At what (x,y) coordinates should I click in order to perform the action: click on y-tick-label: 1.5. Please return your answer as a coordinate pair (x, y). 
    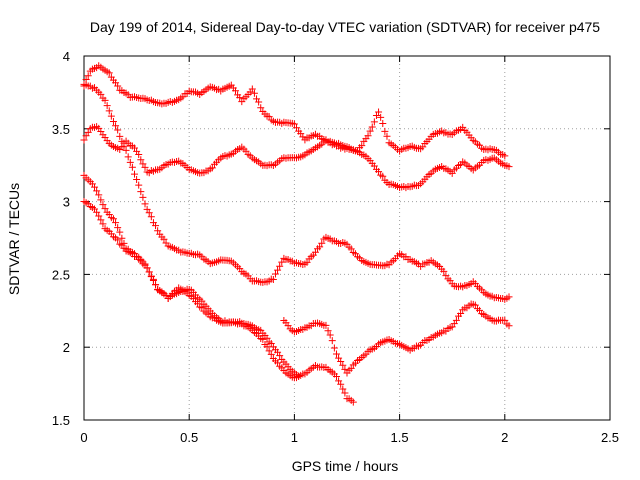
    Looking at the image, I should click on (61, 420).